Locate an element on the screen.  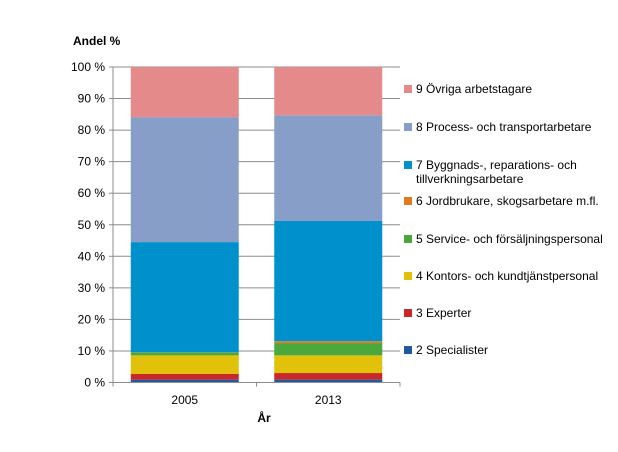
y-tick-label: 30 % is located at coordinates (92, 288).